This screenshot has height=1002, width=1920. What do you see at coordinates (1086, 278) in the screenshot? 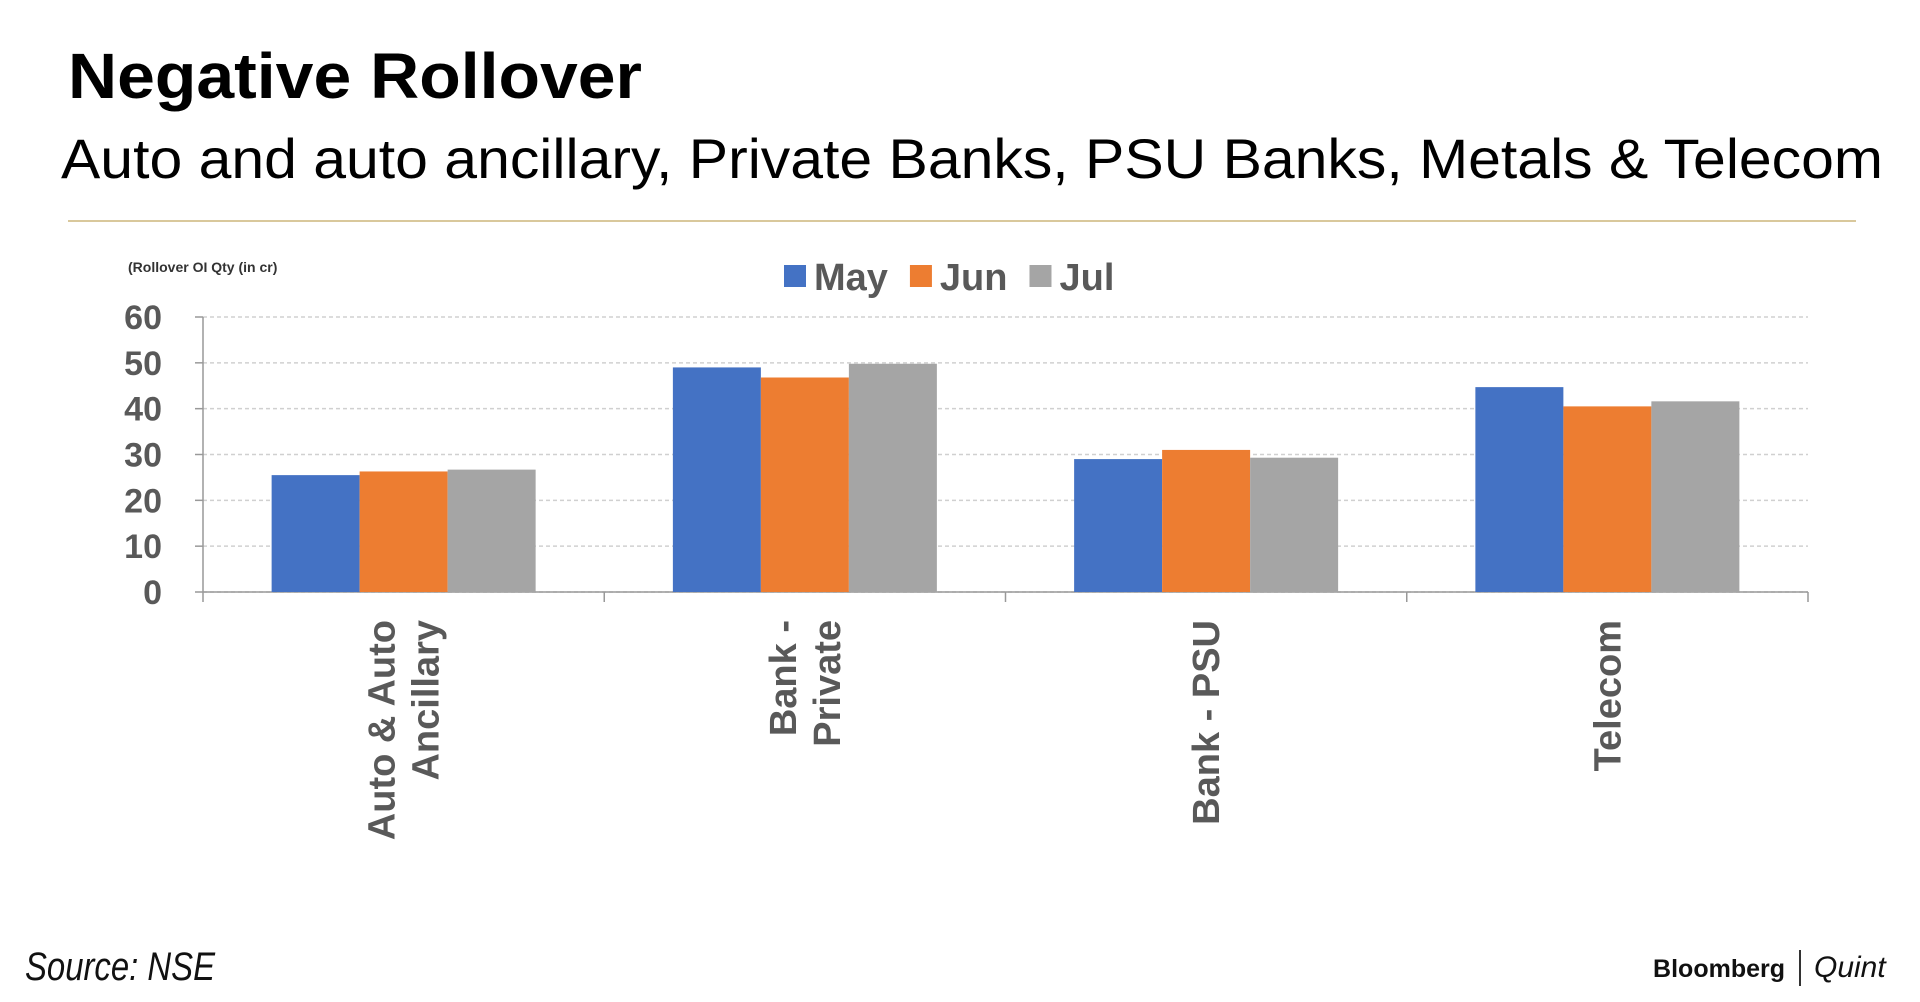
I see `legend-label: Jul` at bounding box center [1086, 278].